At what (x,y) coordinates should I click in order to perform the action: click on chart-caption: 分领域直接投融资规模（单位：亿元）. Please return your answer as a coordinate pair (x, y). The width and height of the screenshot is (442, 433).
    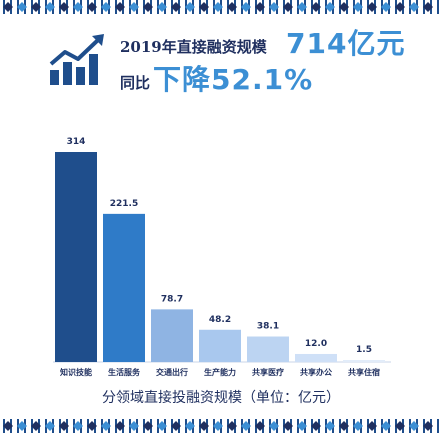
    Looking at the image, I should click on (221, 398).